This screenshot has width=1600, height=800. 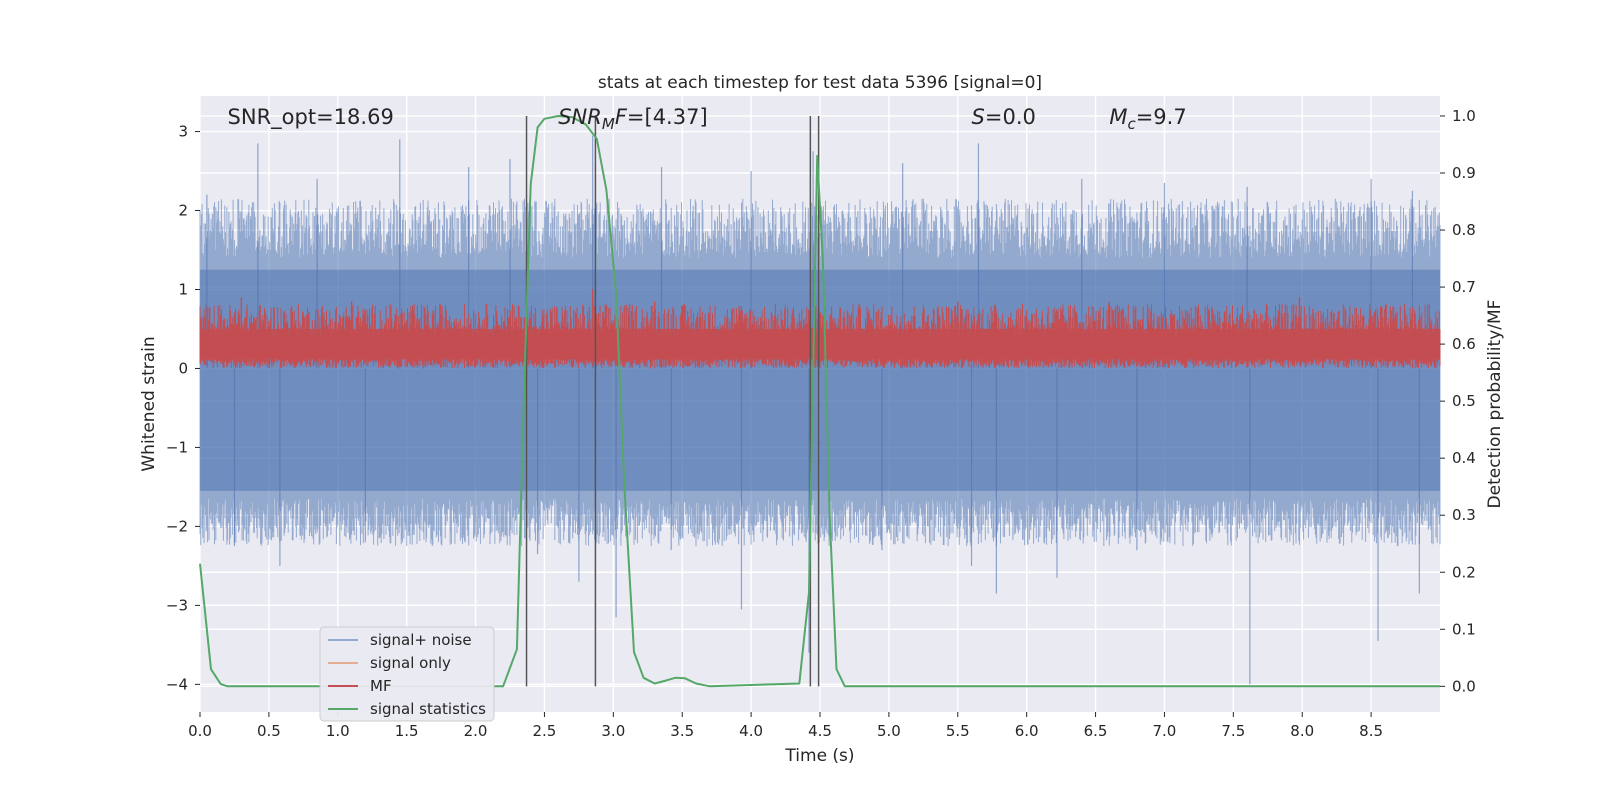 What do you see at coordinates (177, 684) in the screenshot?
I see `y-left-tick-label: −4` at bounding box center [177, 684].